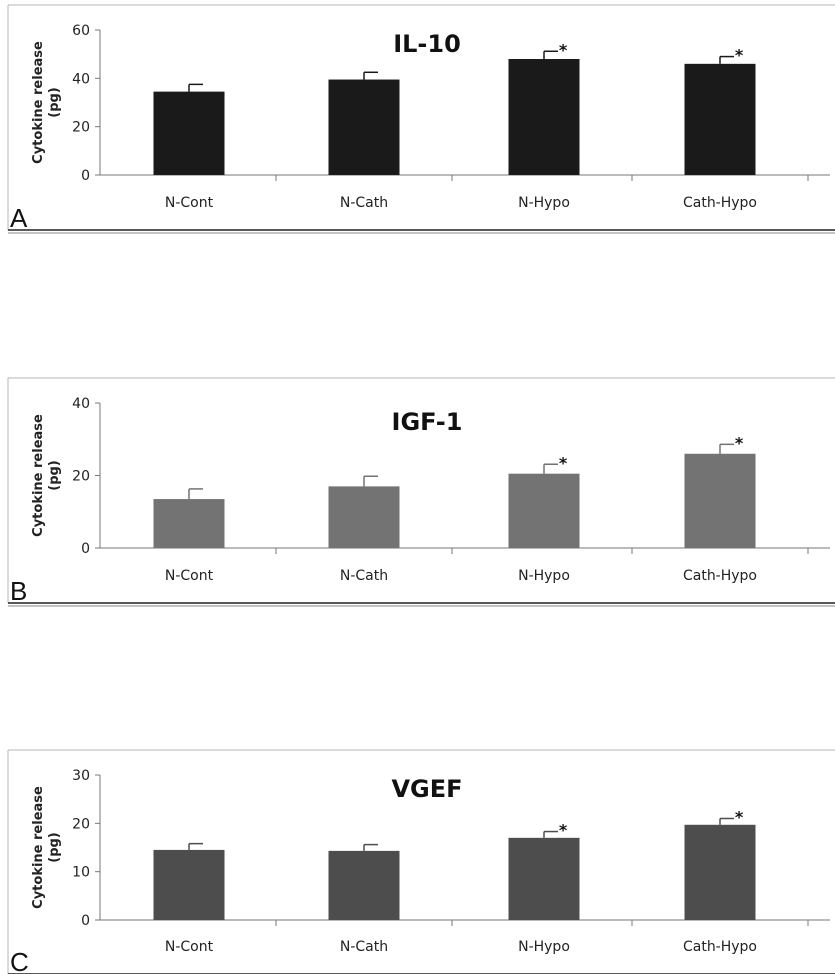 This screenshot has width=835, height=974. Describe the element at coordinates (18, 591) in the screenshot. I see `panel-letter-b: B` at that location.